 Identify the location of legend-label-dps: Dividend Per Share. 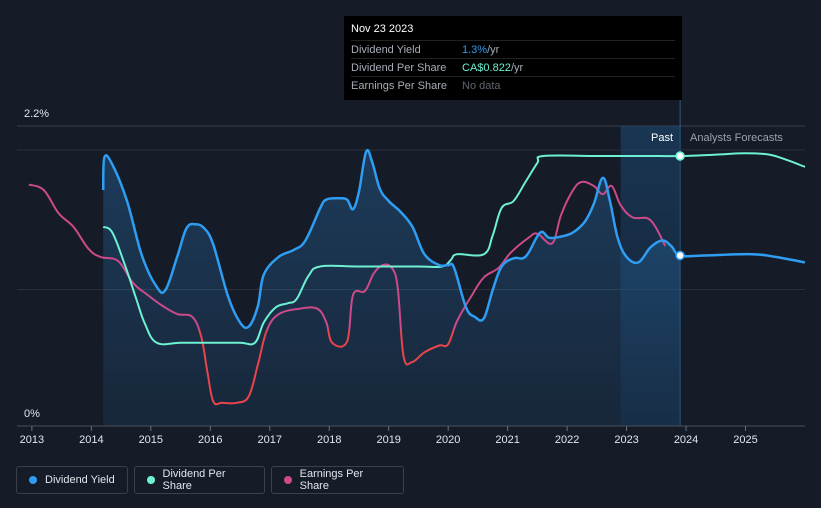
(194, 480).